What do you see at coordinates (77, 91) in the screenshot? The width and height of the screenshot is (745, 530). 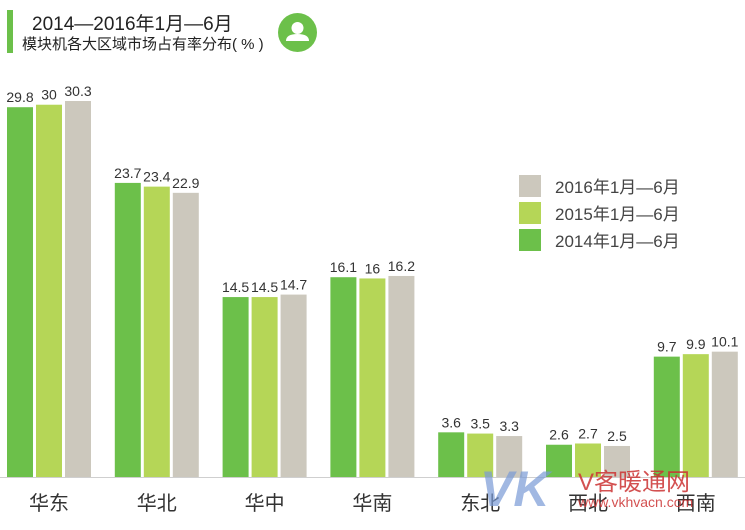 I see `data-label-华东-2: 30.3` at bounding box center [77, 91].